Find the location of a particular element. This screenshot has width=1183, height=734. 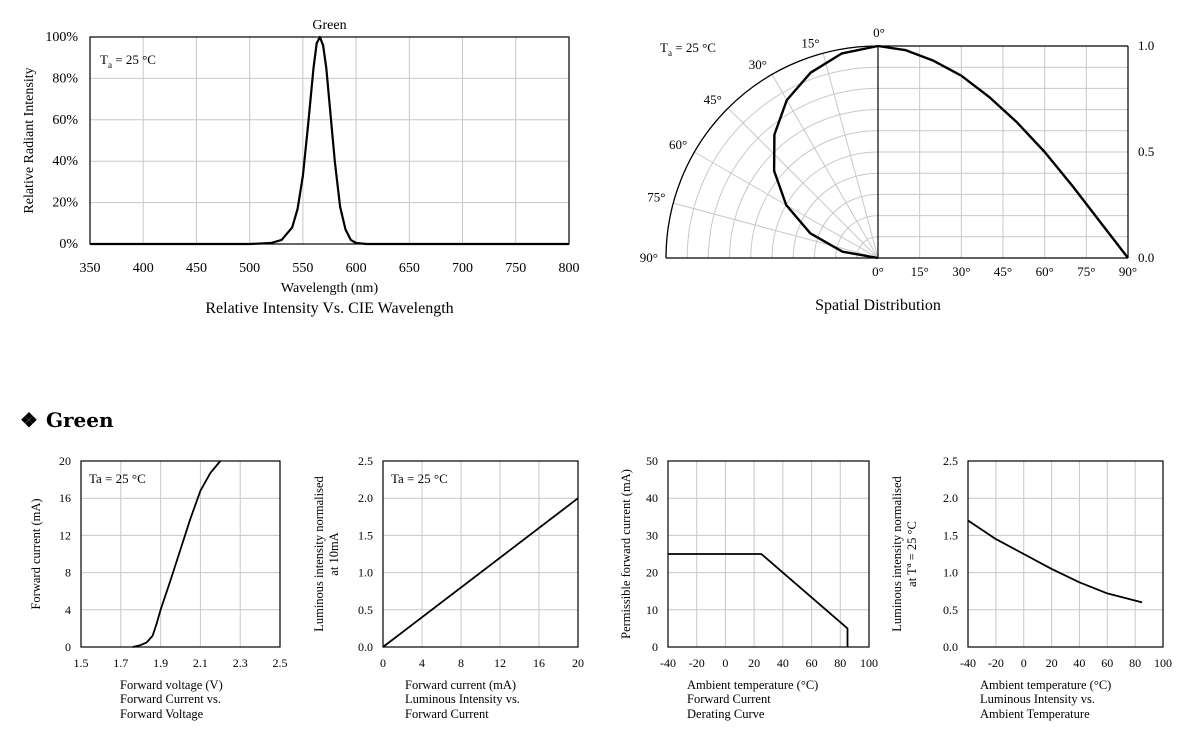

x-tick-label: 15° is located at coordinates (920, 271).